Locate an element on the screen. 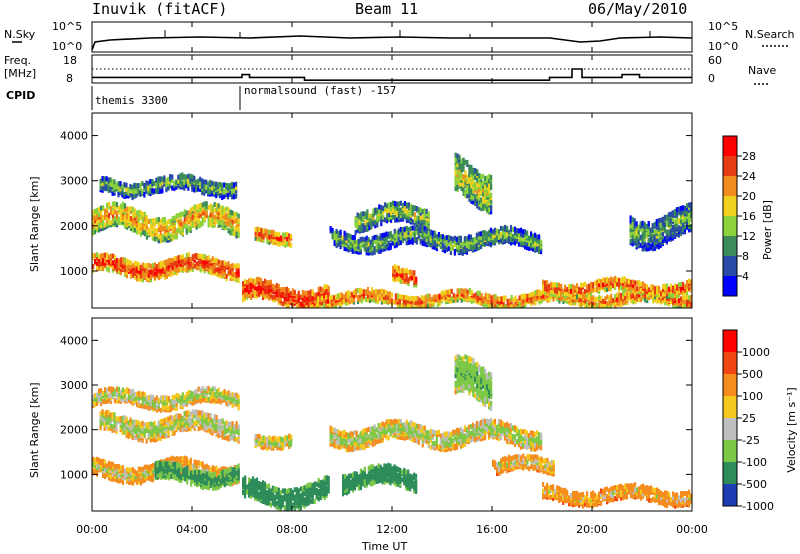 The height and width of the screenshot is (554, 800). freq-tick-top: 18 is located at coordinates (70, 60).